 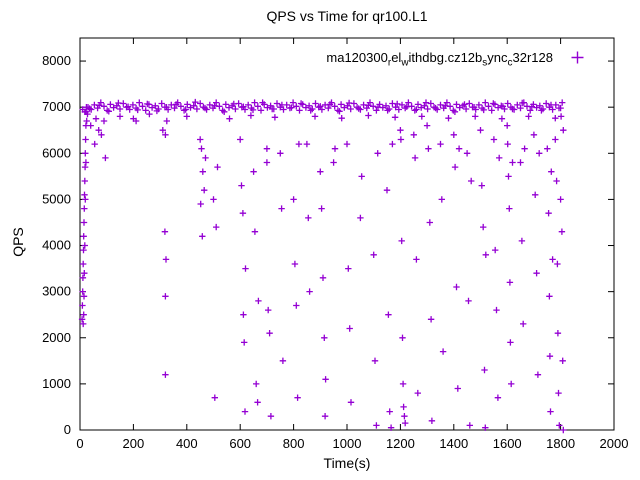 I want to click on legend: ma120300relwithdbg.cz12bsyncc32r128, so click(x=455, y=59).